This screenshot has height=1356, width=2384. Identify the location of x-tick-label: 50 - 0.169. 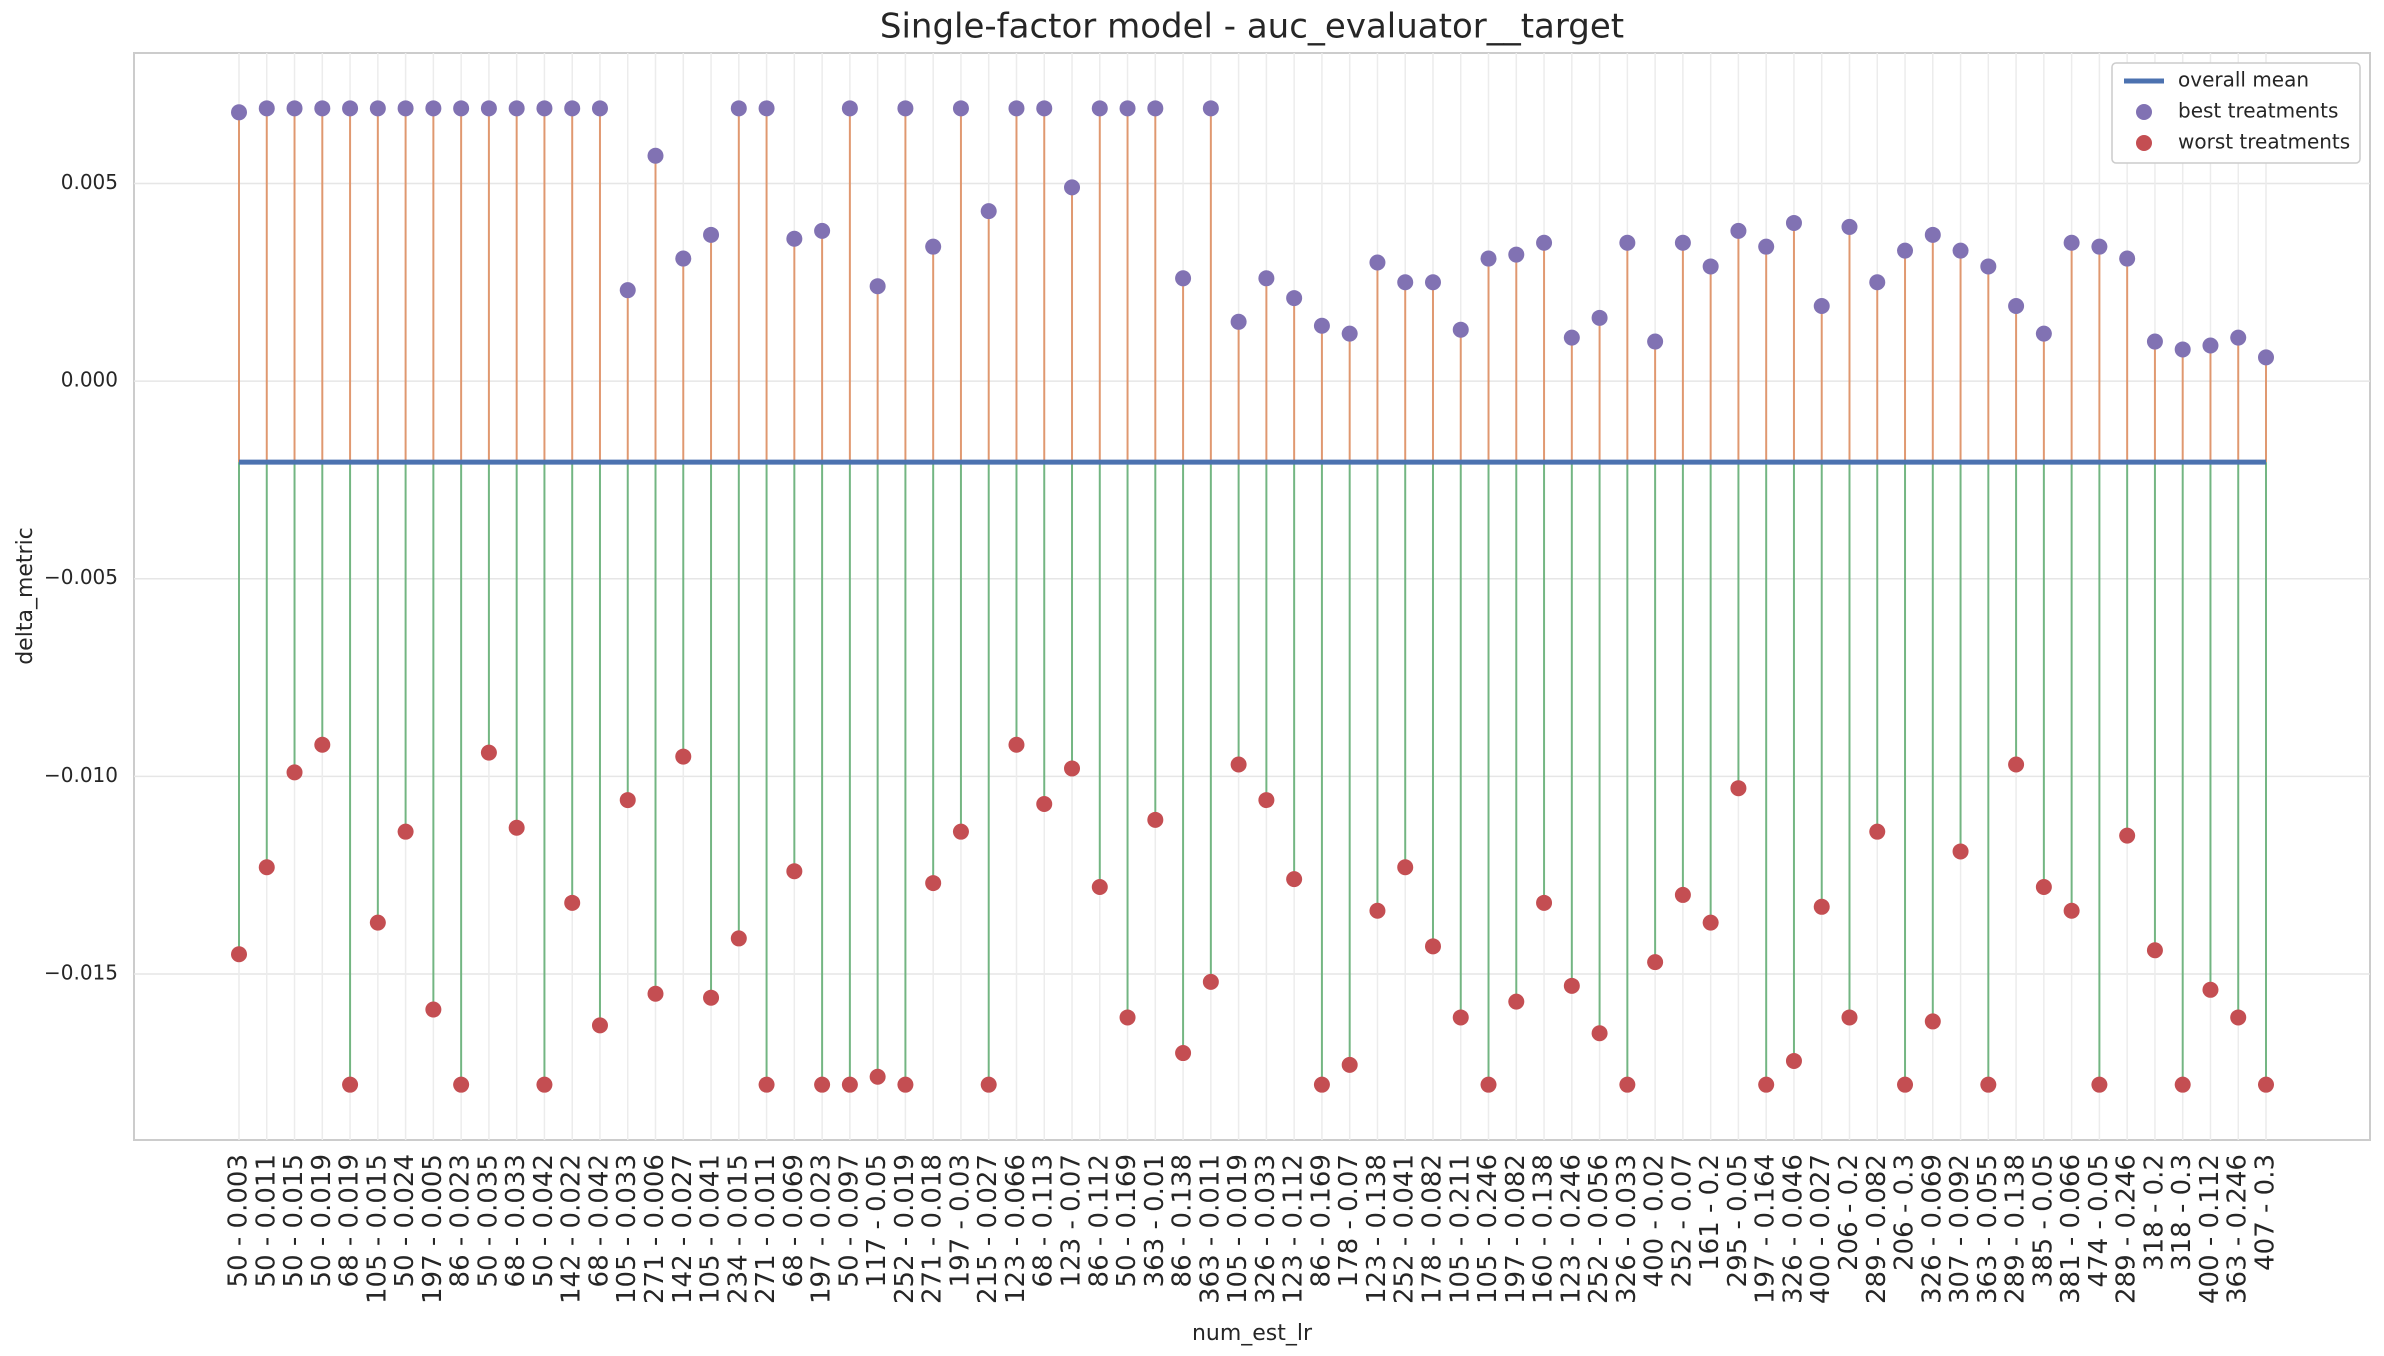
(1127, 1220).